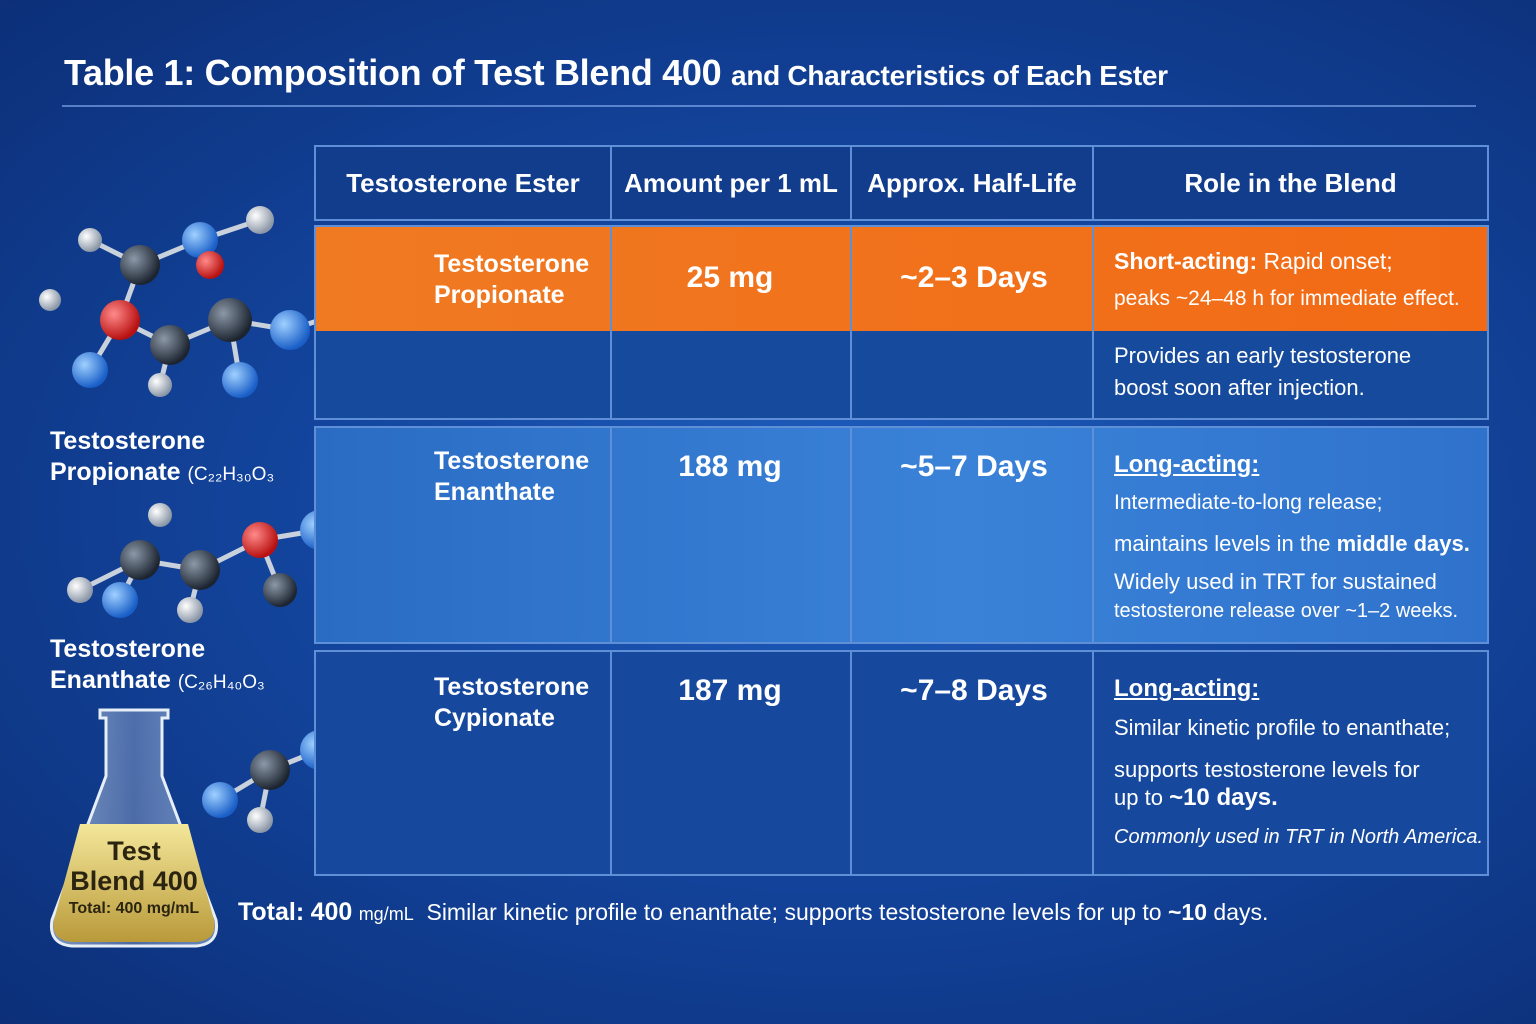  What do you see at coordinates (730, 277) in the screenshot?
I see `amount-value: 25 mg` at bounding box center [730, 277].